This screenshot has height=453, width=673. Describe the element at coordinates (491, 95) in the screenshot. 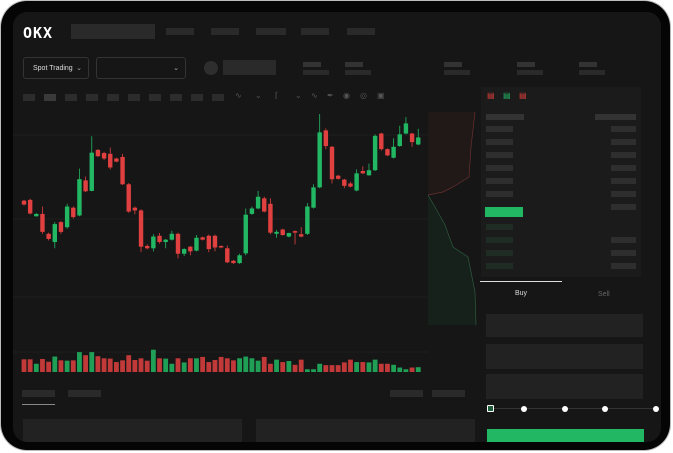

I see `orderbook-both-icon: ▤` at that location.